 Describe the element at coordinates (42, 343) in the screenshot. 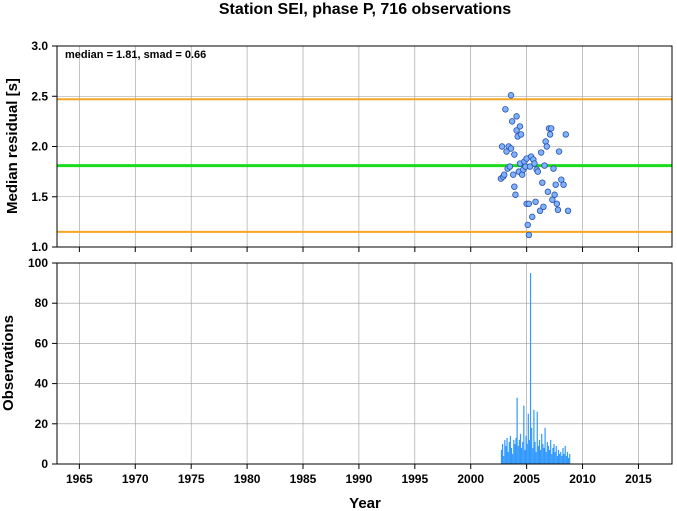

I see `observations-y-tick-label: 60` at that location.